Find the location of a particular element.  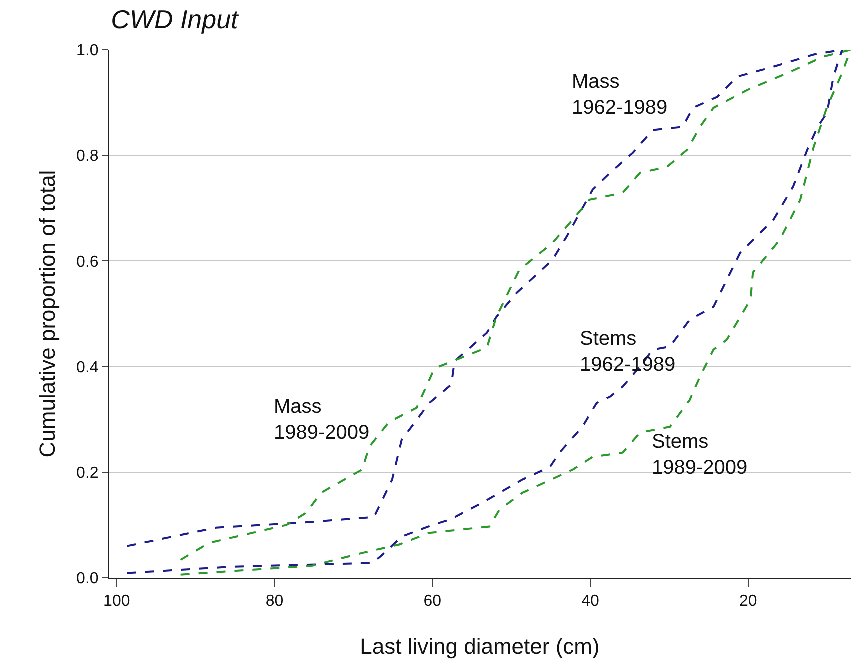

y-tick-label: 0.0 is located at coordinates (87, 579).